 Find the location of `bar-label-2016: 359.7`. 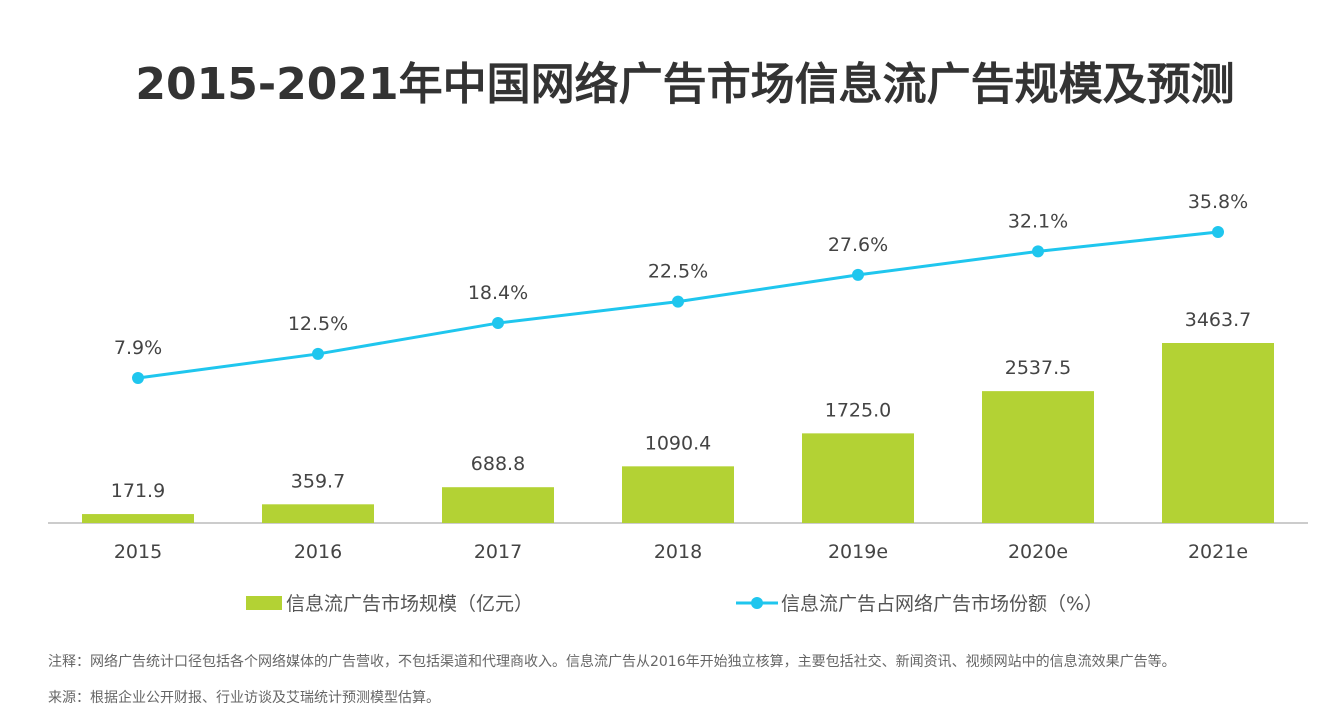

bar-label-2016: 359.7 is located at coordinates (318, 481).